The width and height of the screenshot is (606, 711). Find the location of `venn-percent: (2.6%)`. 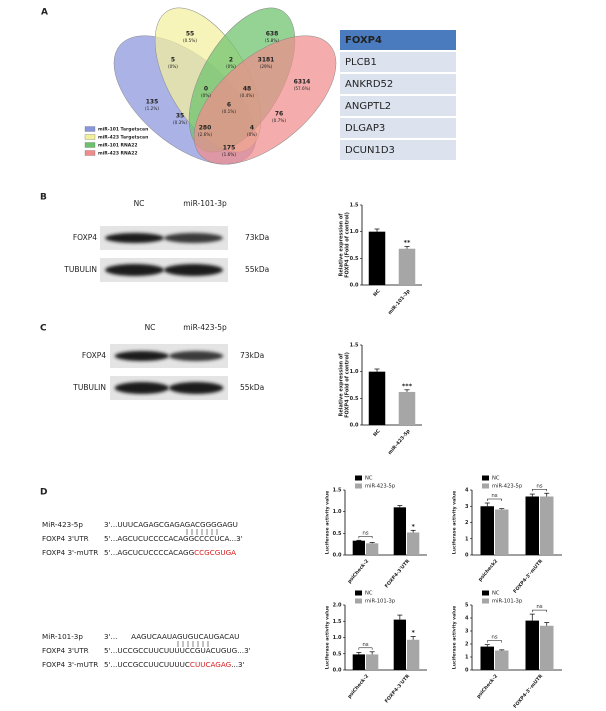

venn-percent: (2.6%) is located at coordinates (205, 134).